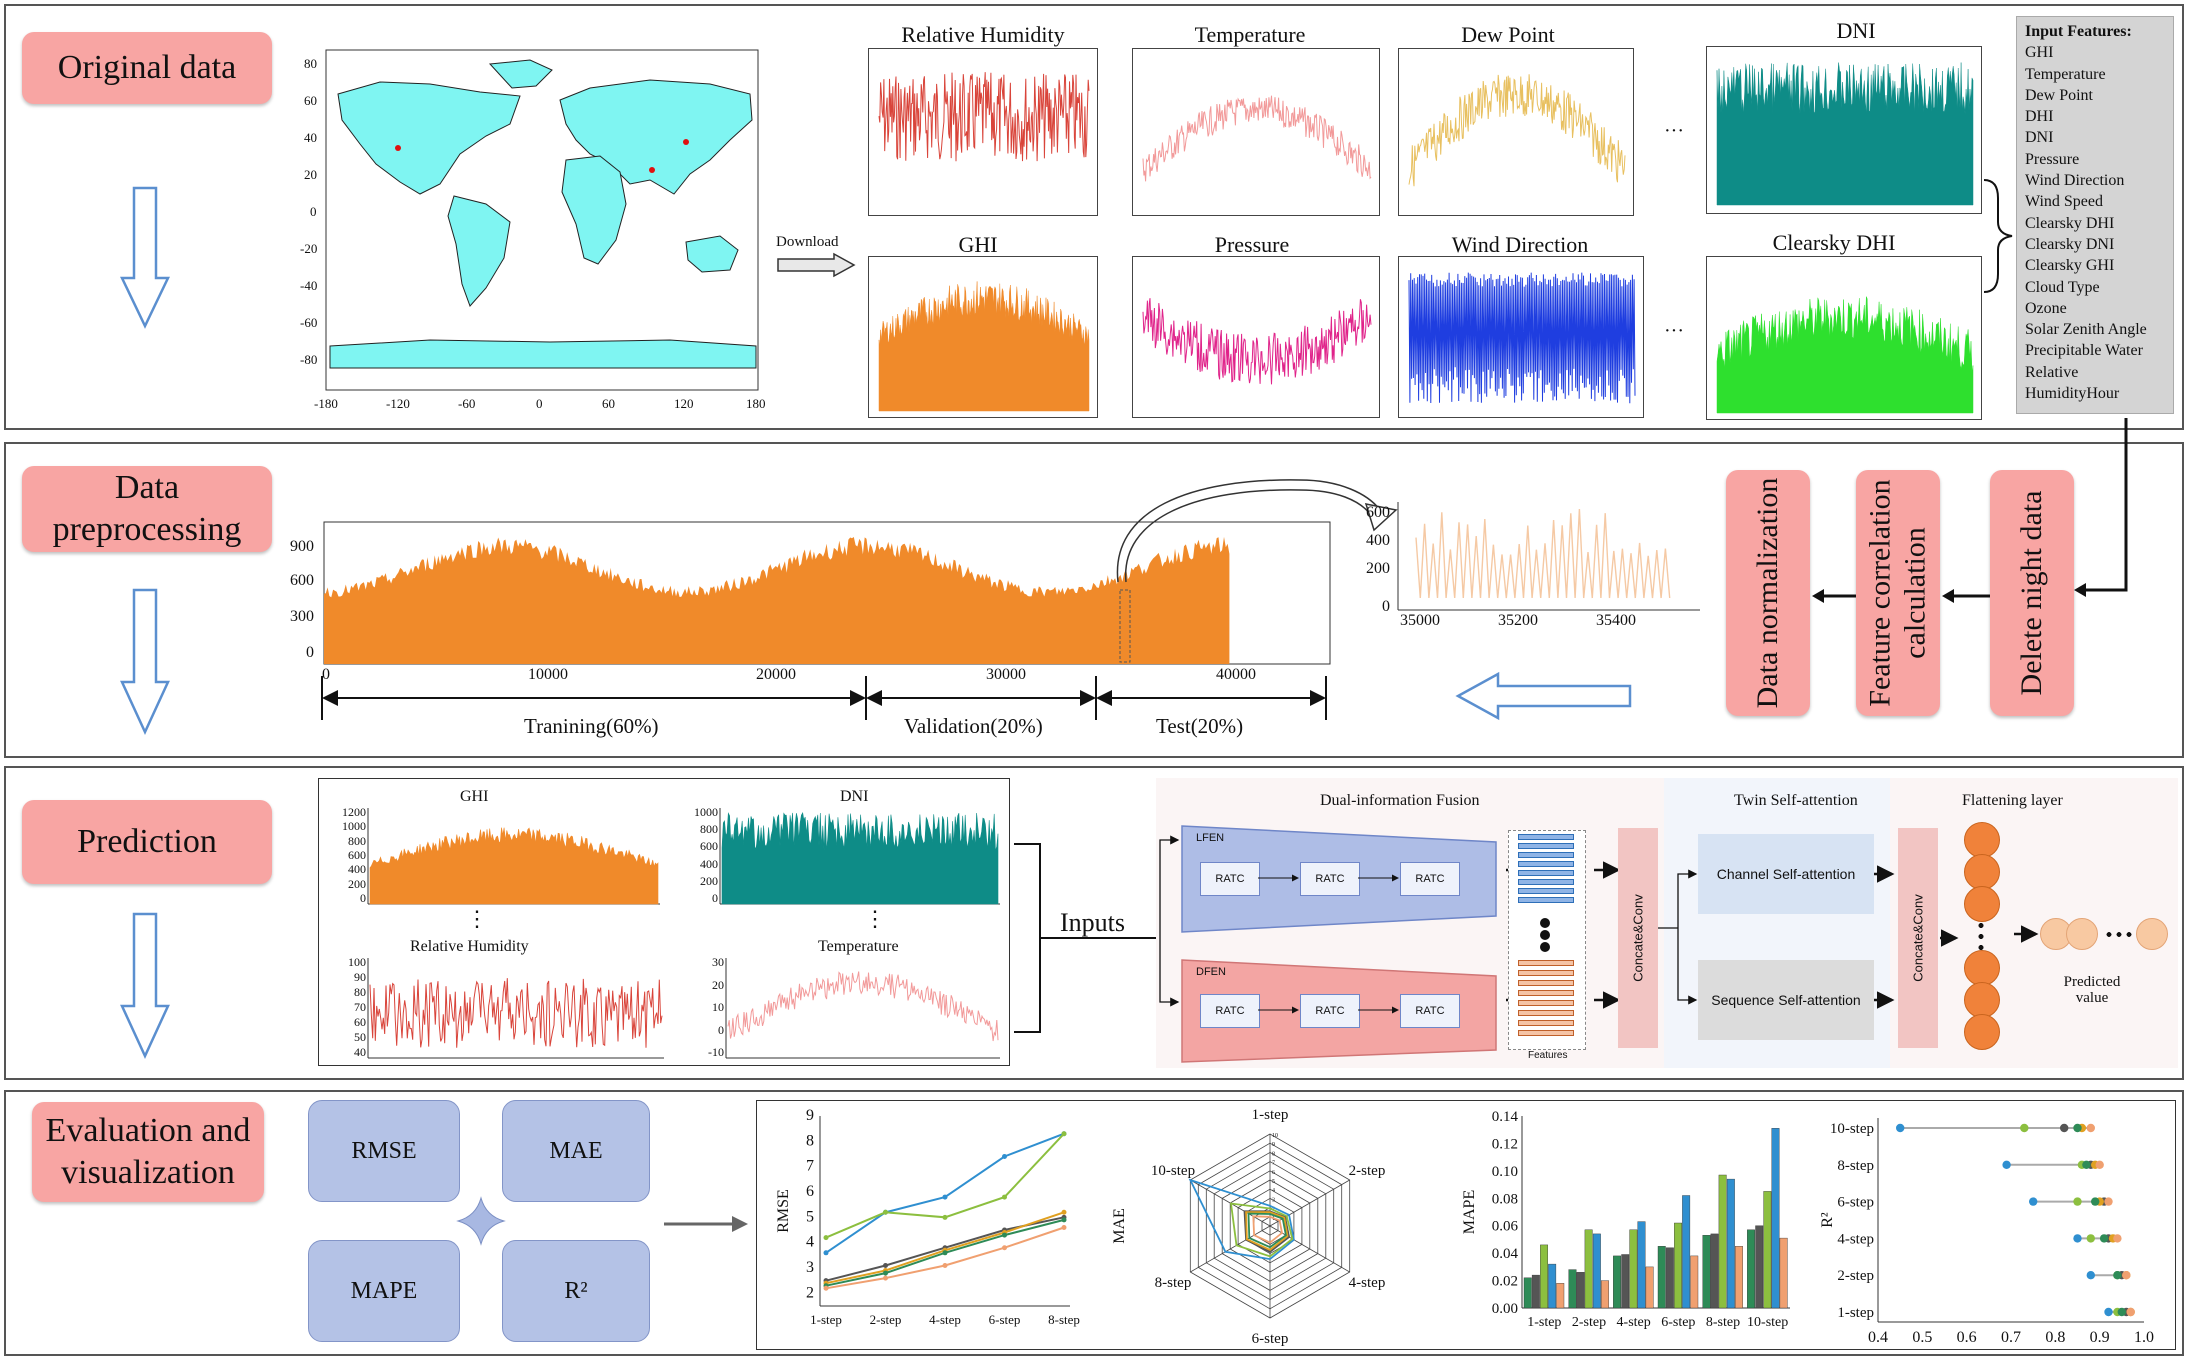 This screenshot has height=1360, width=2188. Describe the element at coordinates (513, 856) in the screenshot. I see `mini-ghi-chart` at that location.